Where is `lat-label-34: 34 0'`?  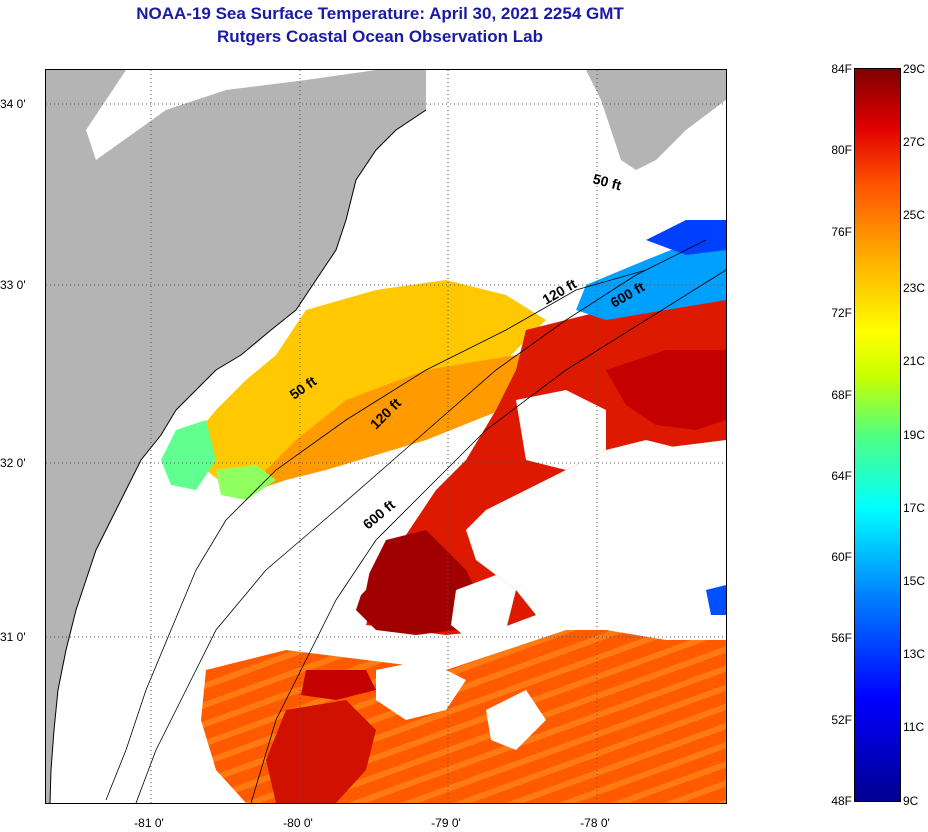
lat-label-34: 34 0' is located at coordinates (13, 104).